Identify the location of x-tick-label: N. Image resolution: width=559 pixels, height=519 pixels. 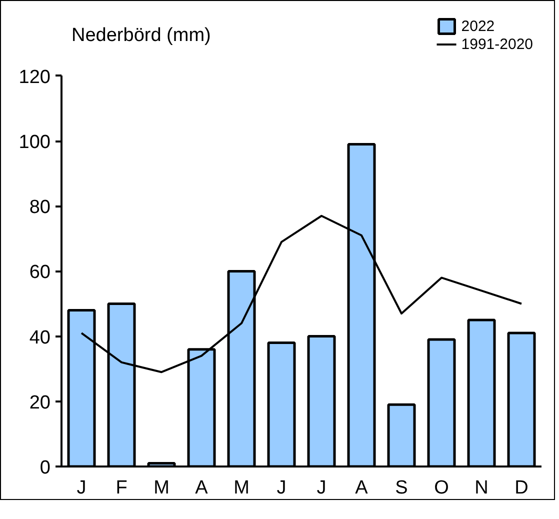
(481, 488).